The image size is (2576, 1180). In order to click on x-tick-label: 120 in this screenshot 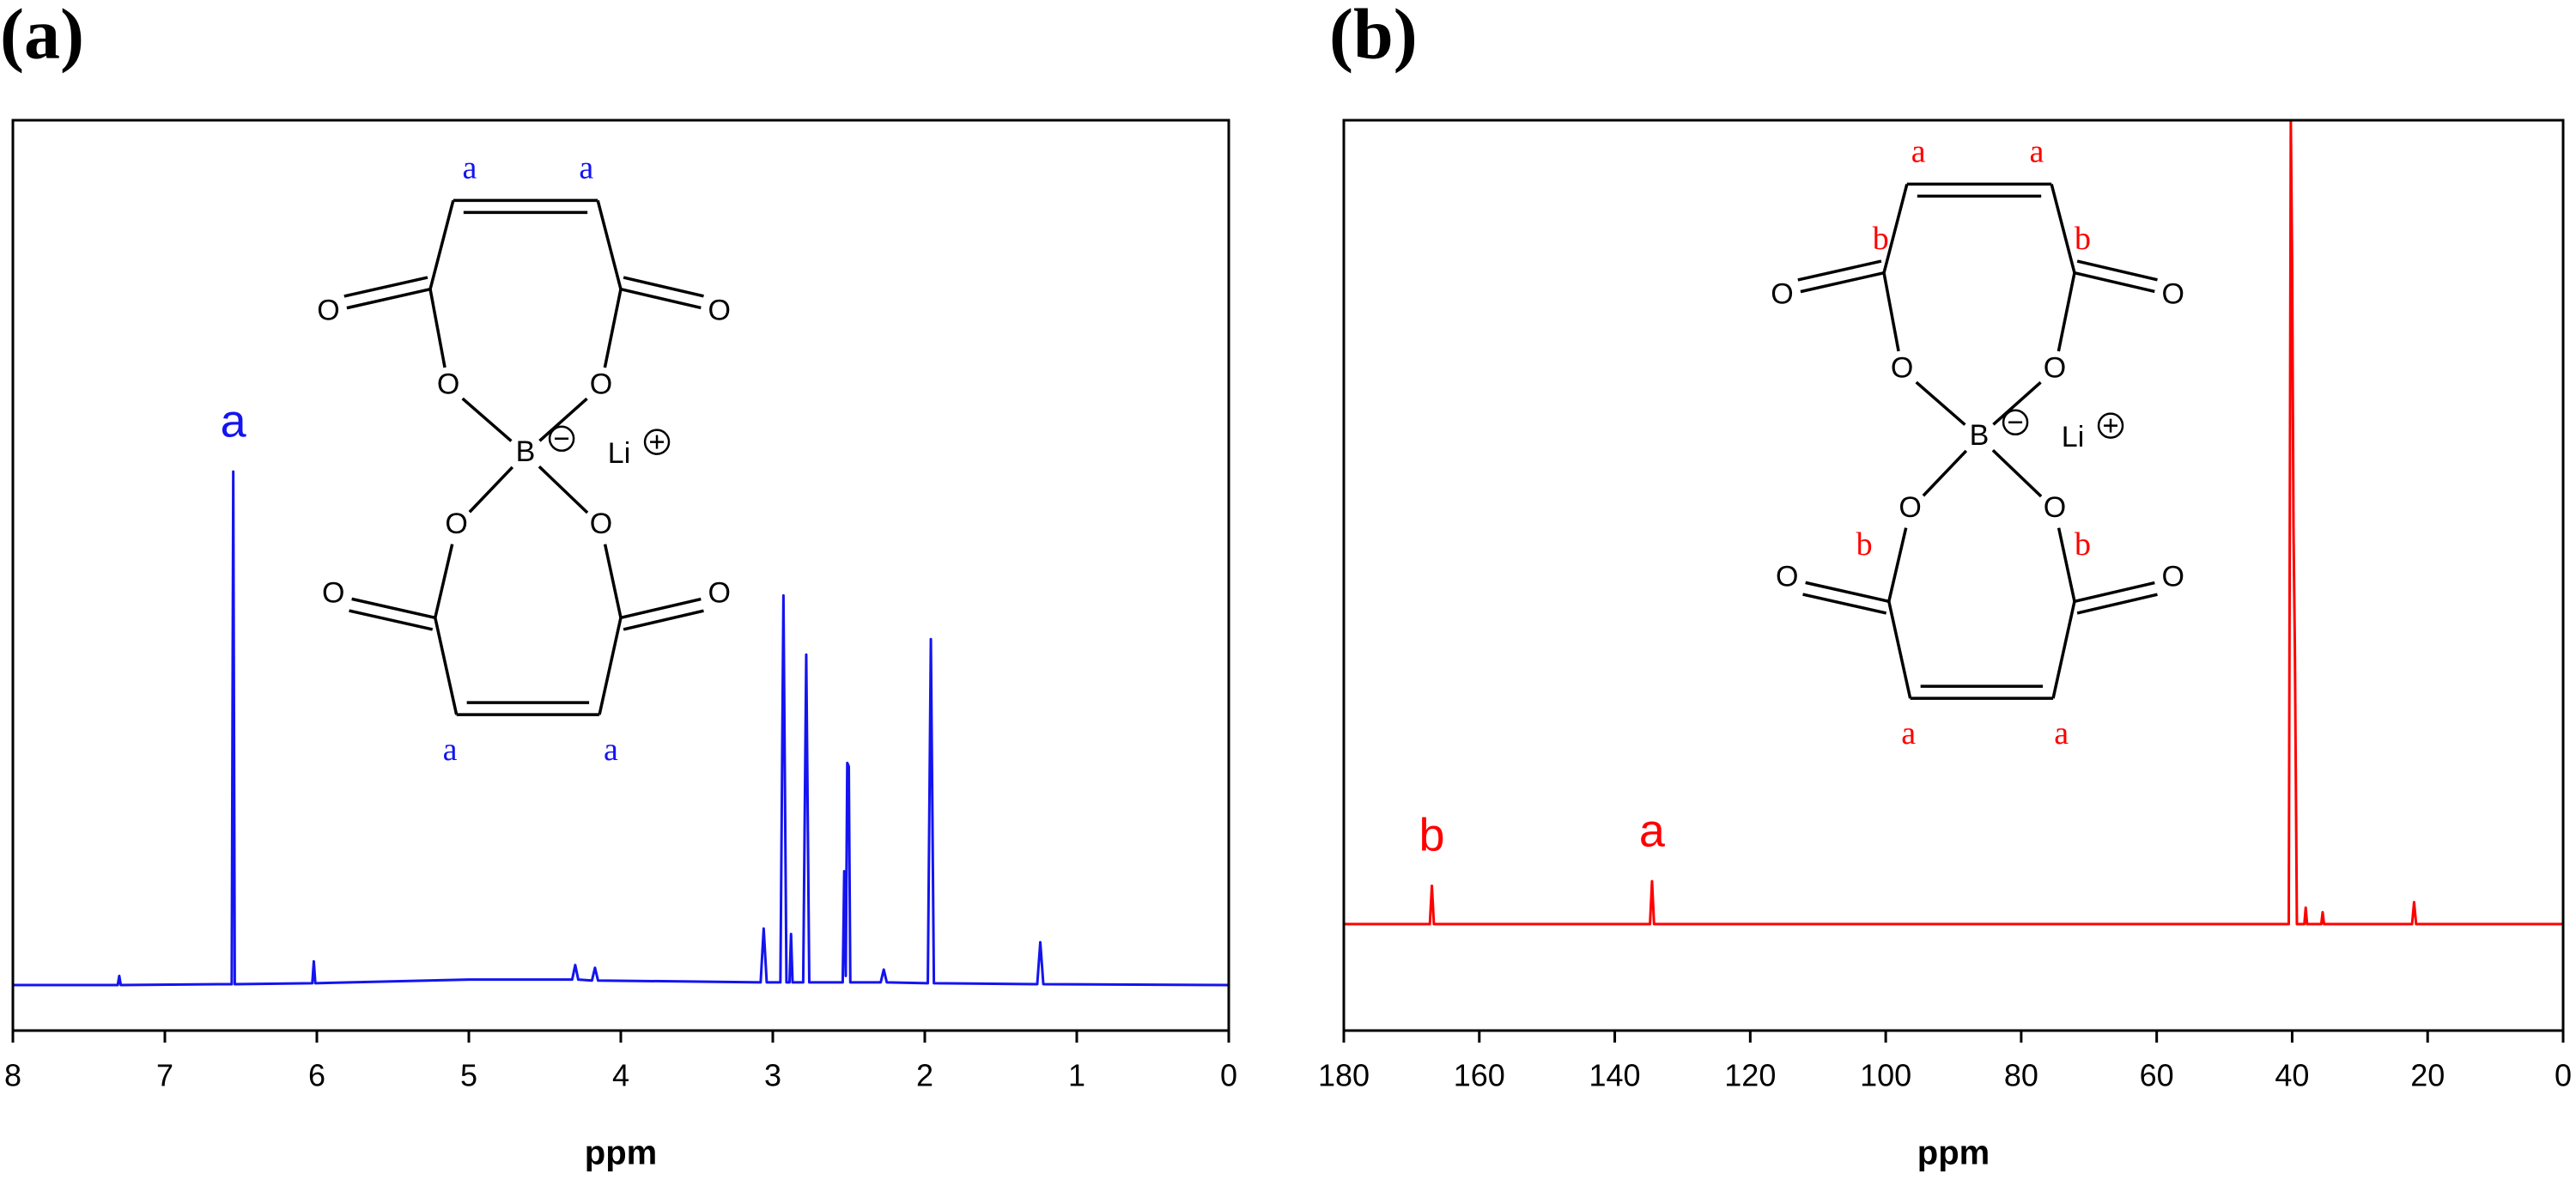, I will do `click(1750, 1075)`.